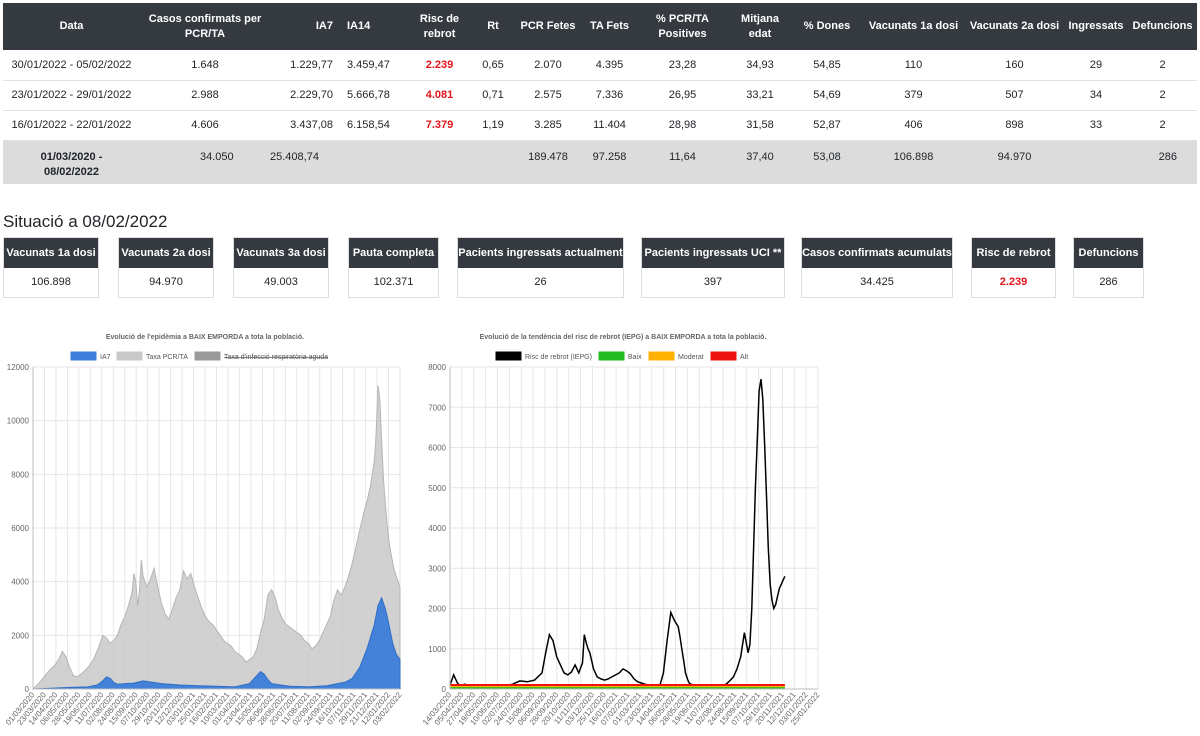  What do you see at coordinates (540, 267) in the screenshot?
I see `card-pacients-ingressats: Pacients ingressats actualment 26` at bounding box center [540, 267].